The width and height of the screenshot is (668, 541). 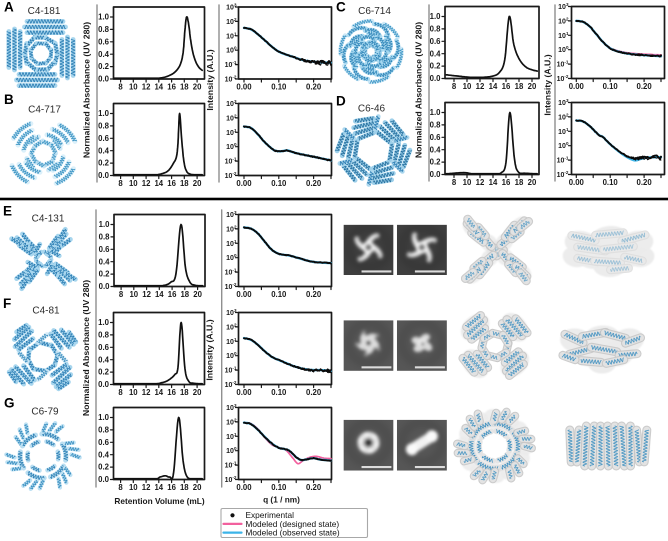 What do you see at coordinates (9, 99) in the screenshot?
I see `svg-text: B` at bounding box center [9, 99].